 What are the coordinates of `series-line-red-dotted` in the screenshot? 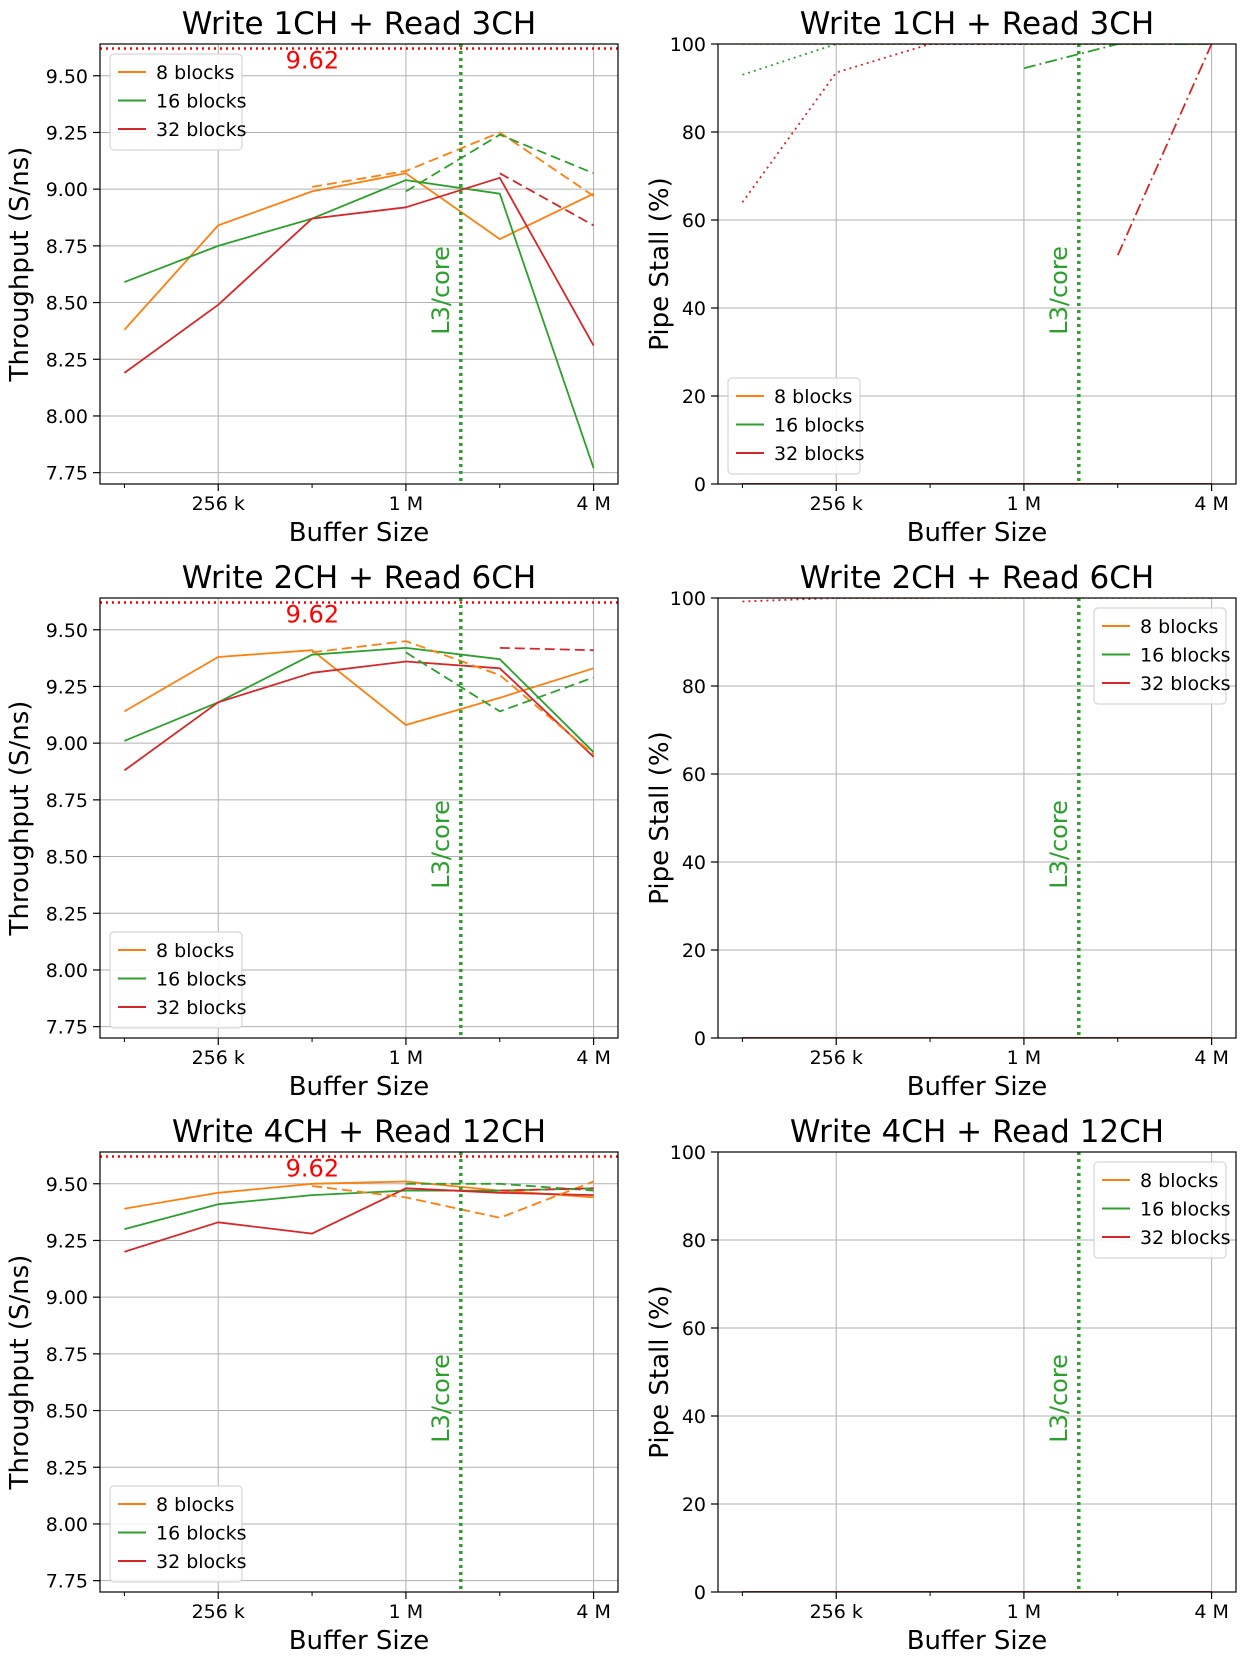 It's located at (836, 600).